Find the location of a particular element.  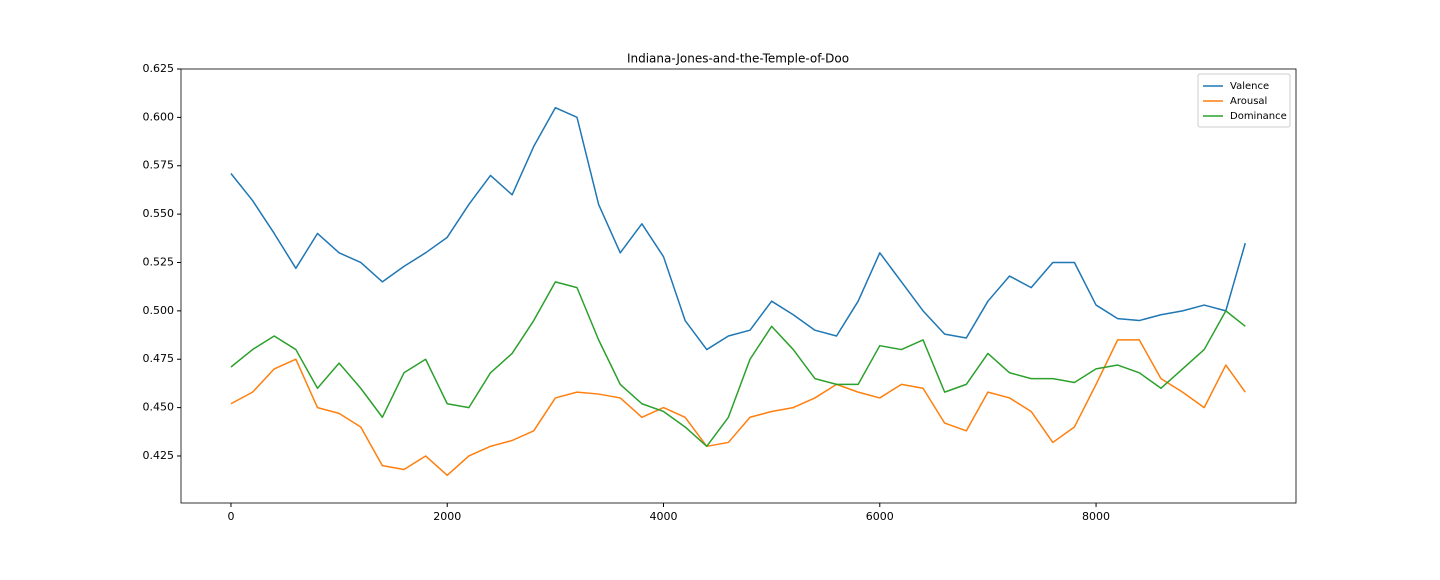

y-tick-label: 0.475 is located at coordinates (159, 358).